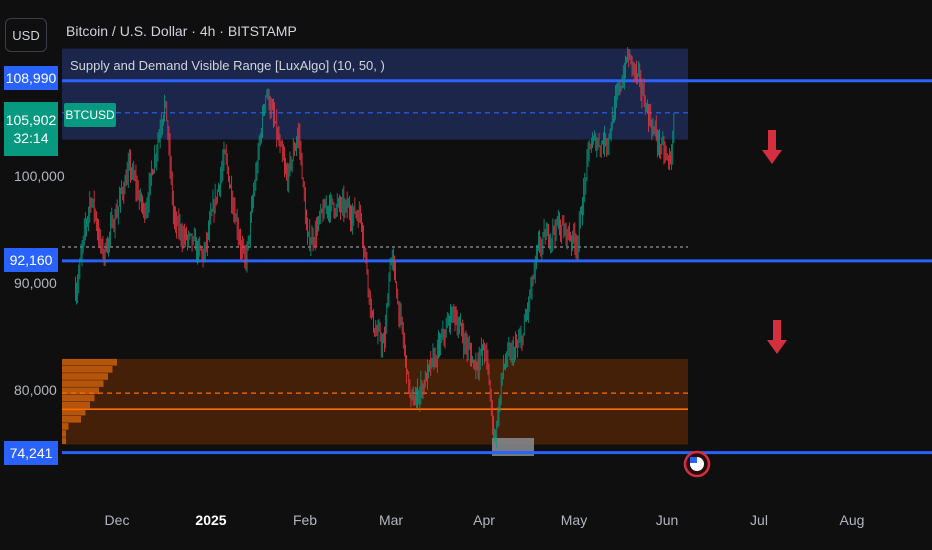 The image size is (932, 550). Describe the element at coordinates (31, 78) in the screenshot. I see `resistance-price-tag: 108,990` at that location.